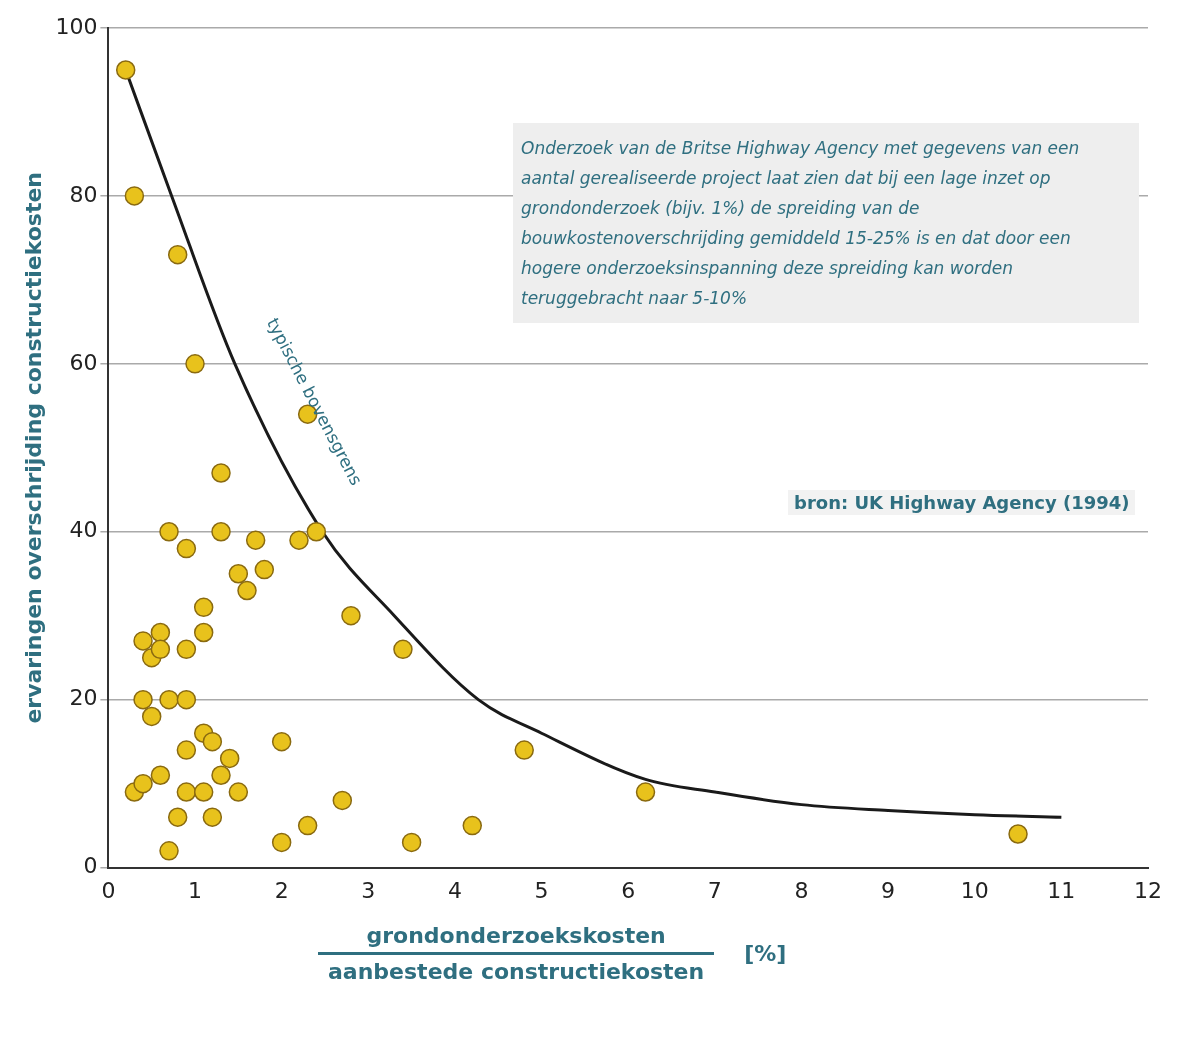 The height and width of the screenshot is (1037, 1196). Describe the element at coordinates (888, 890) in the screenshot. I see `x-tick-label: 9` at that location.